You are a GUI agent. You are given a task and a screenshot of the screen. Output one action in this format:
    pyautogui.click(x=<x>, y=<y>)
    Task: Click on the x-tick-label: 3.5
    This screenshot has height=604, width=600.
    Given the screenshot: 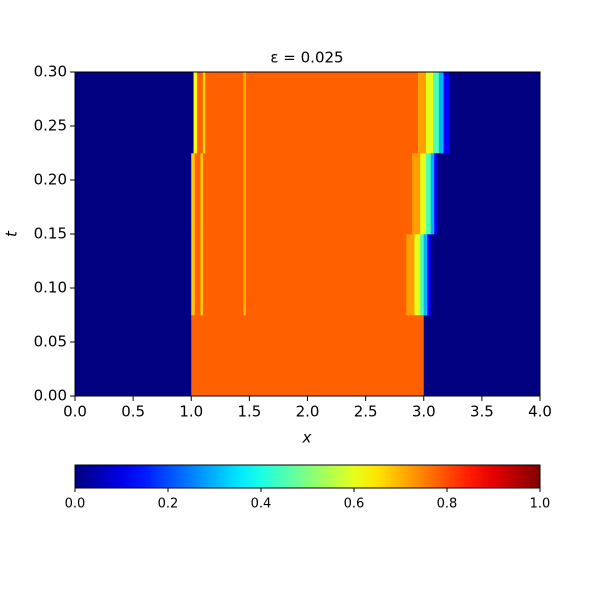 What is the action you would take?
    pyautogui.click(x=482, y=412)
    